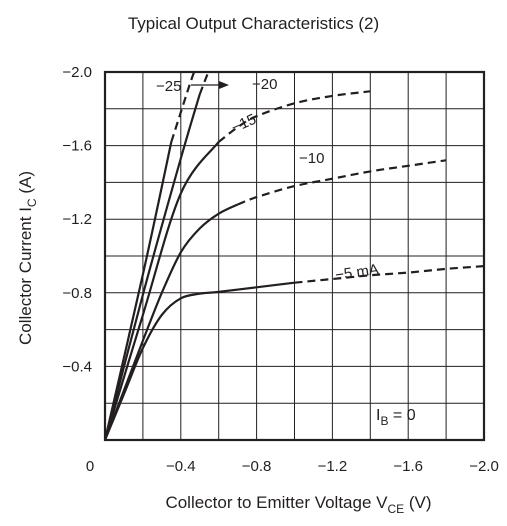  I want to click on y-tick-label: −0.8, so click(77, 293).